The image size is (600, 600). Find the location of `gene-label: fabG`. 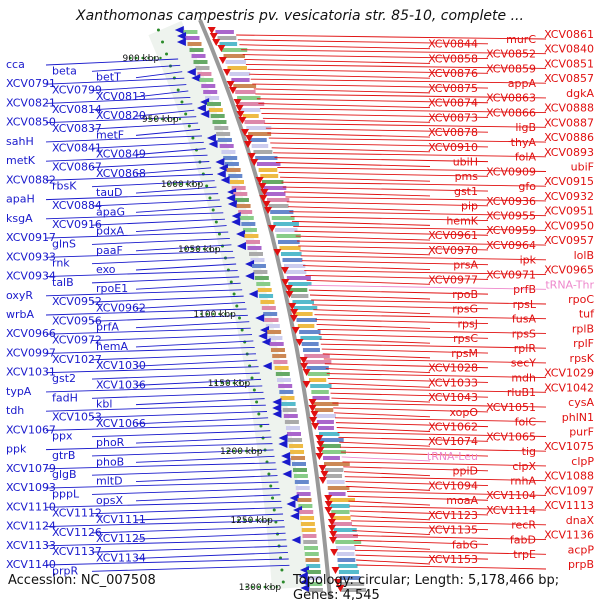

gene-label: fabG is located at coordinates (465, 544).